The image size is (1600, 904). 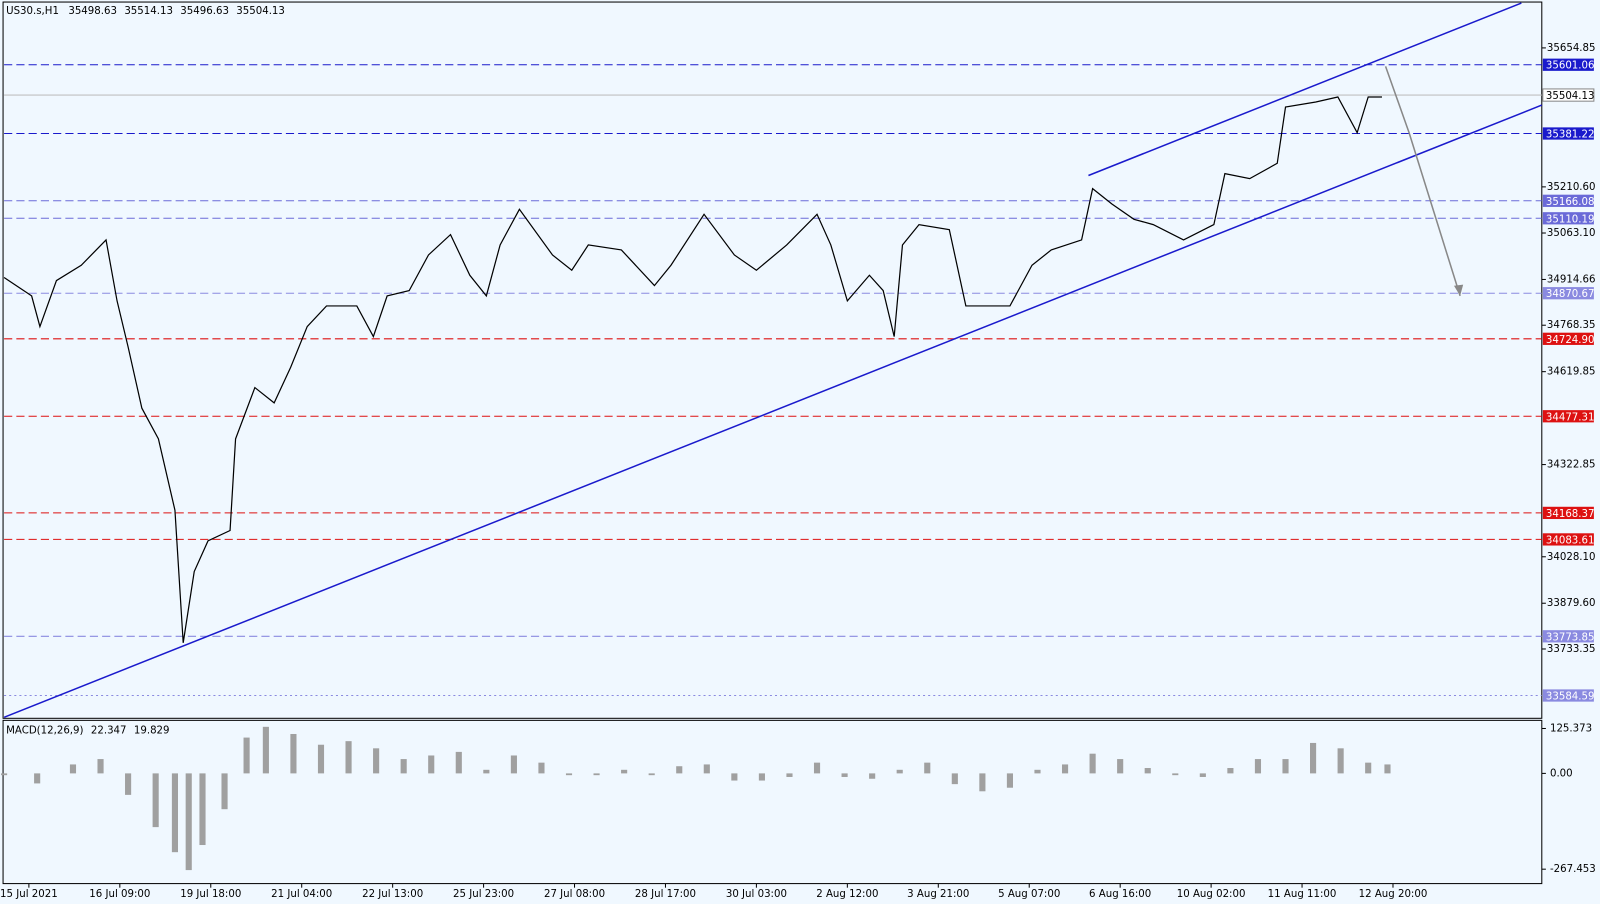 I want to click on macd-tick-label: 0.00, so click(x=1561, y=773).